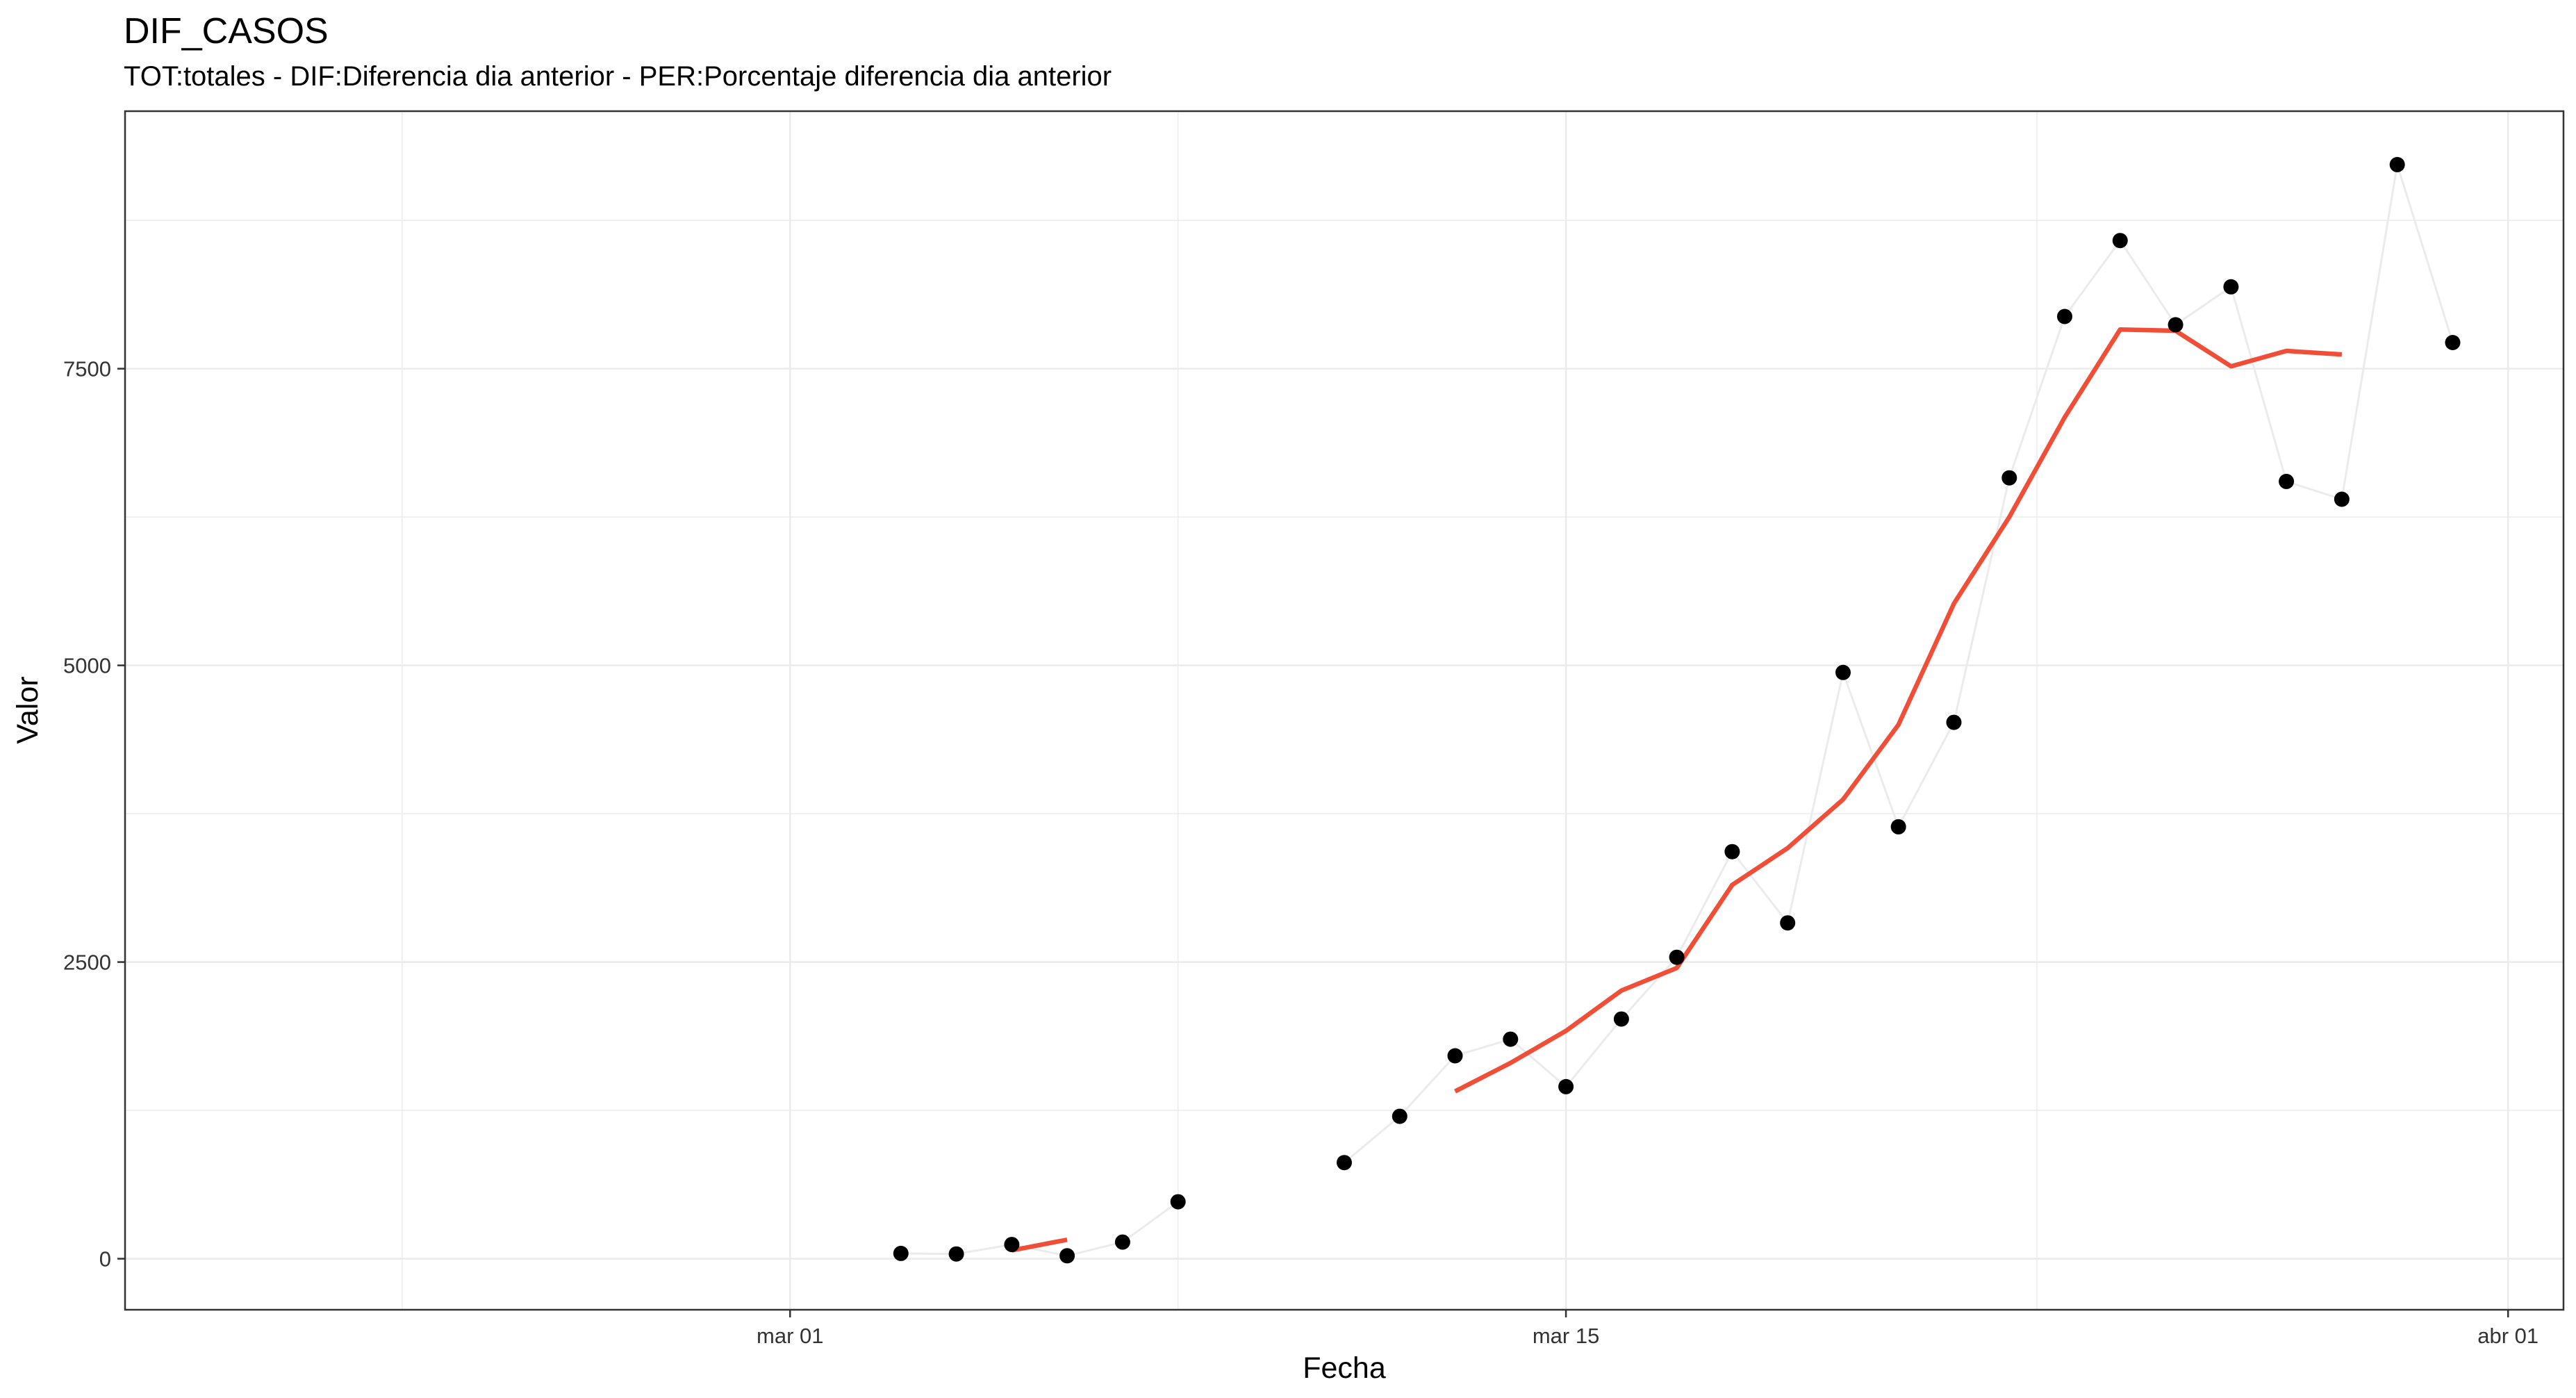 This screenshot has width=2576, height=1398. I want to click on y-axis-title: Valor, so click(28, 709).